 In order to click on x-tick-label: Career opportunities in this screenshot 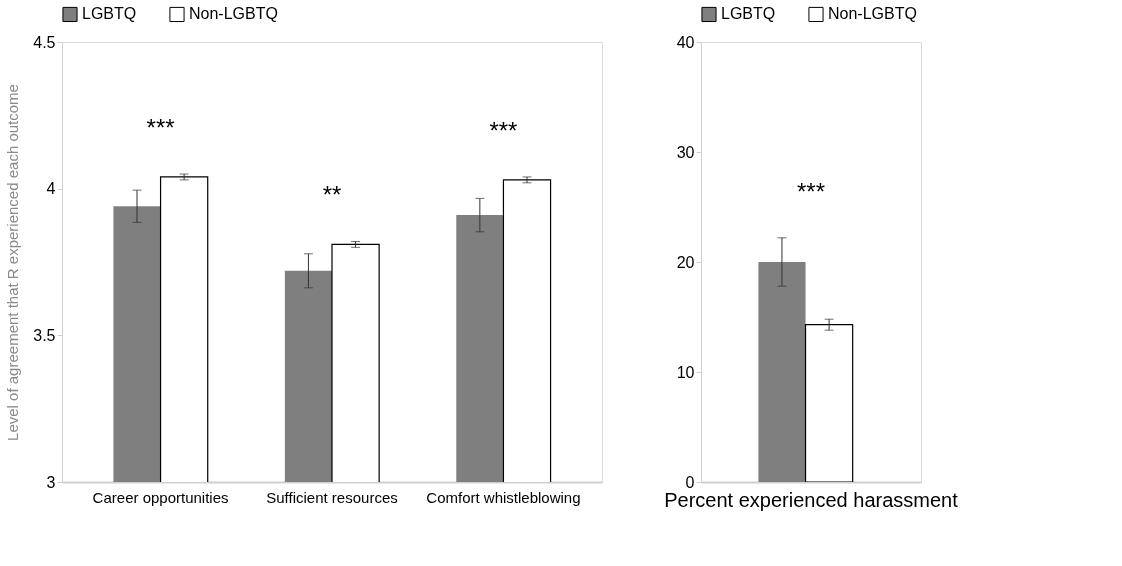, I will do `click(160, 497)`.